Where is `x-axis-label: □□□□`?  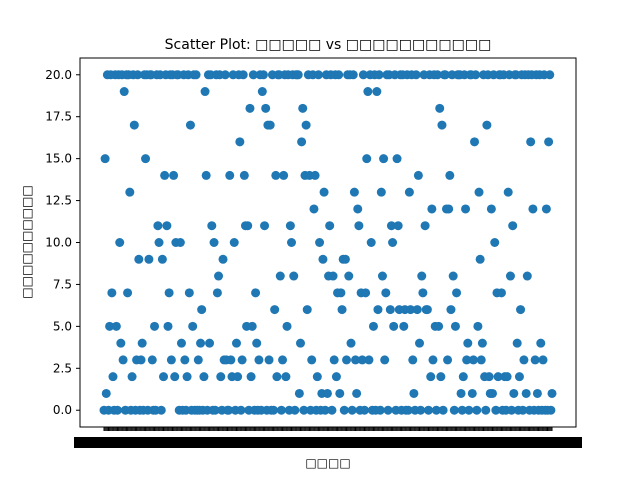
x-axis-label: □□□□ is located at coordinates (327, 463).